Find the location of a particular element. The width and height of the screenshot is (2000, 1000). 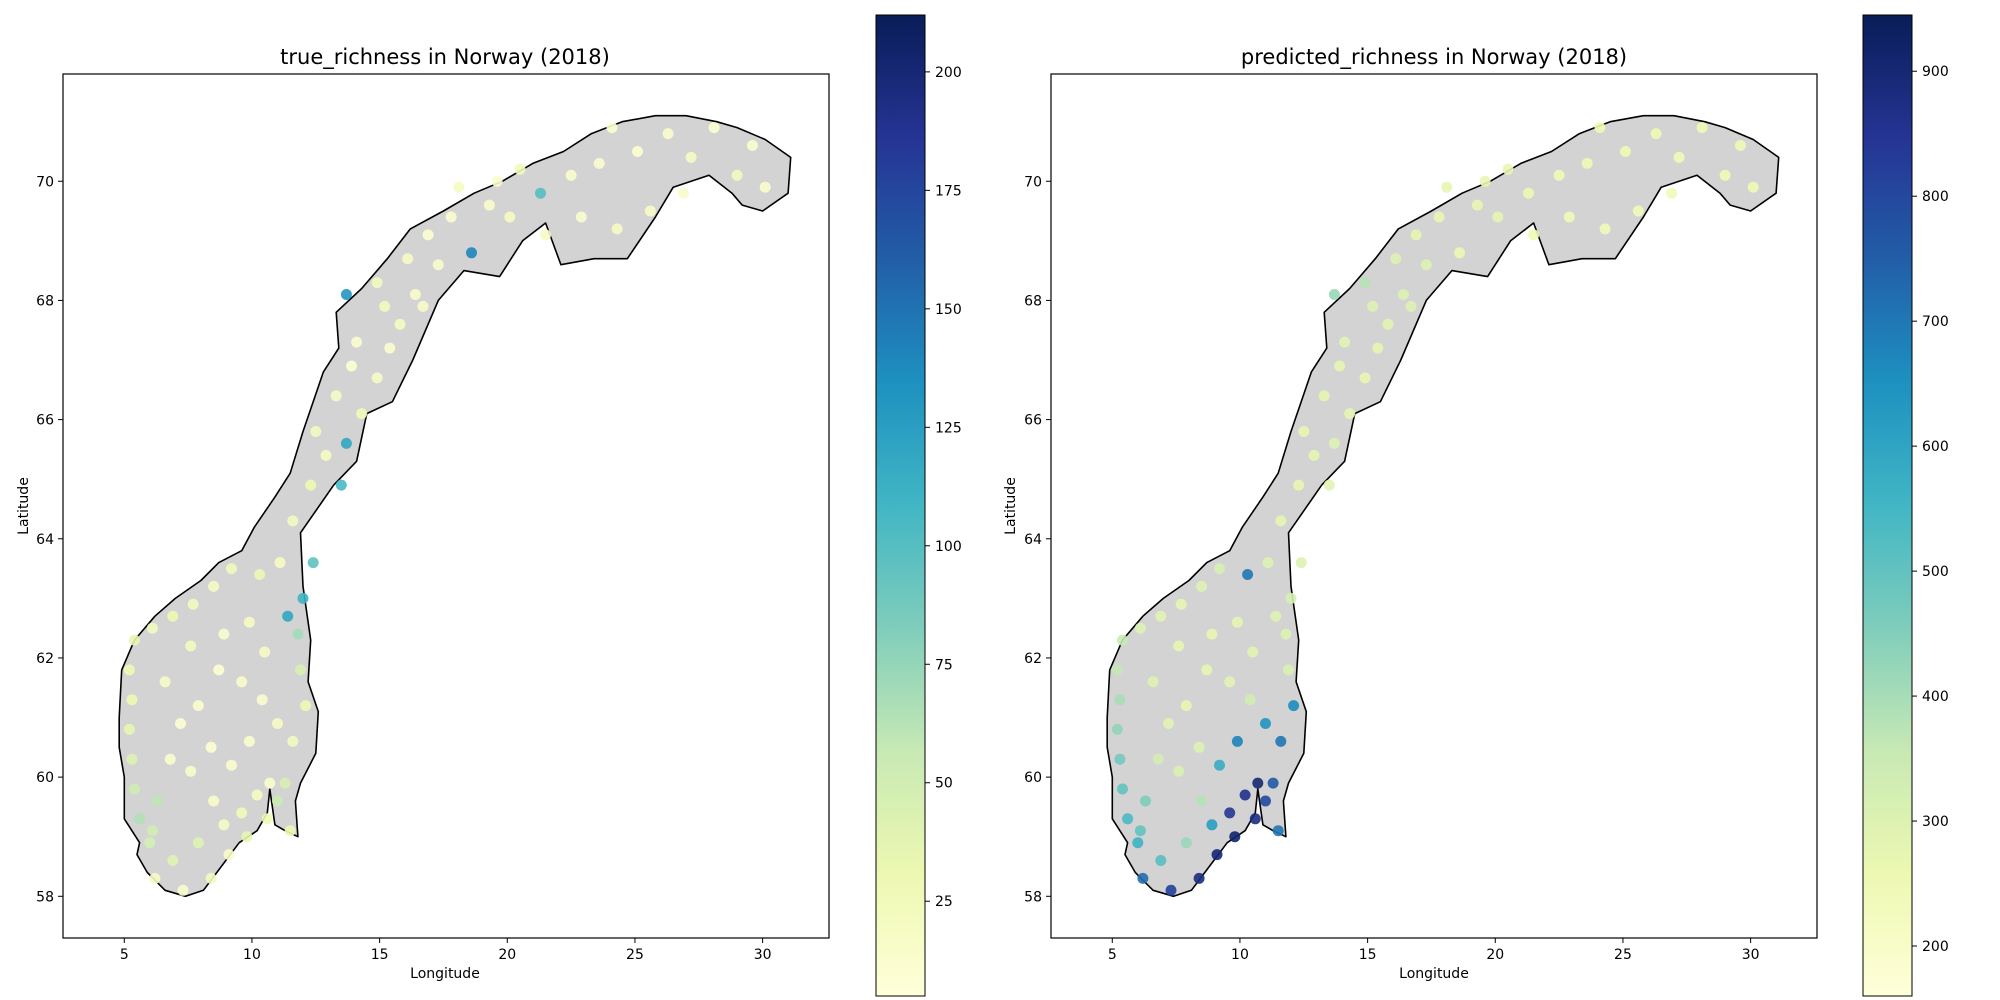

x-axis-1: 5 10 15 20 25 30 is located at coordinates (446, 950).